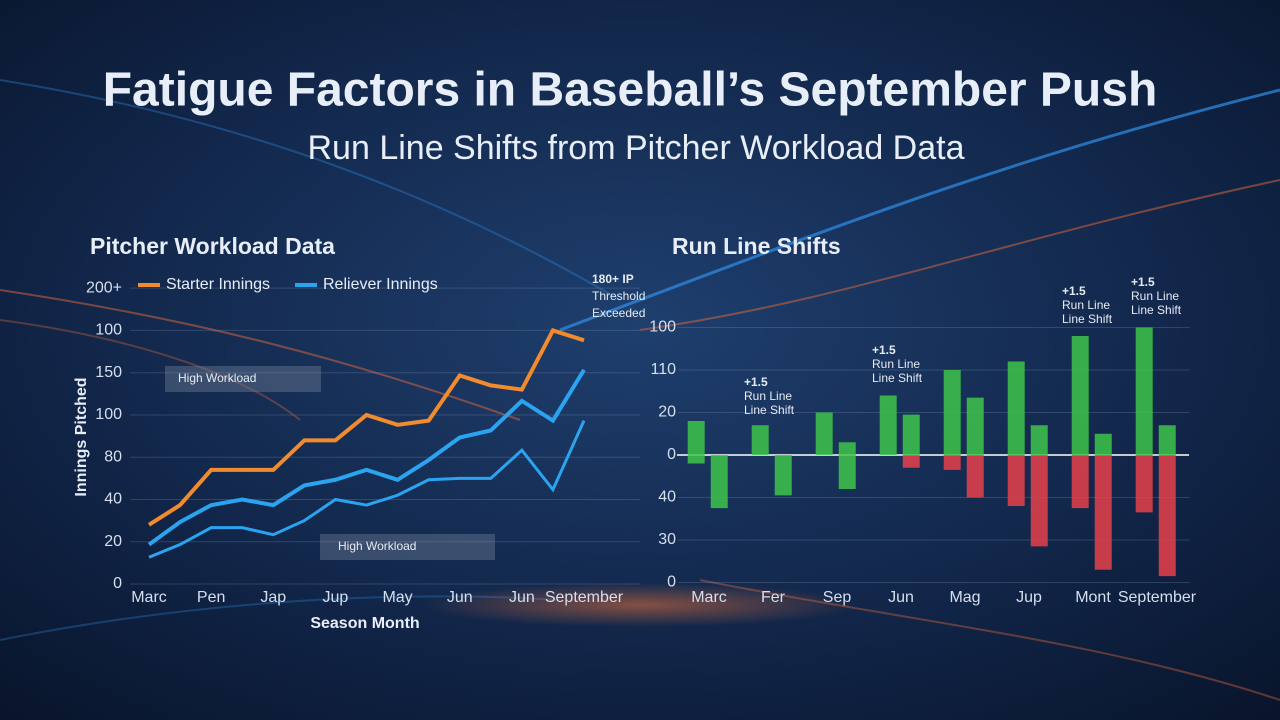 Image resolution: width=1280 pixels, height=720 pixels. Describe the element at coordinates (273, 597) in the screenshot. I see `x-tick-label: Jap` at that location.